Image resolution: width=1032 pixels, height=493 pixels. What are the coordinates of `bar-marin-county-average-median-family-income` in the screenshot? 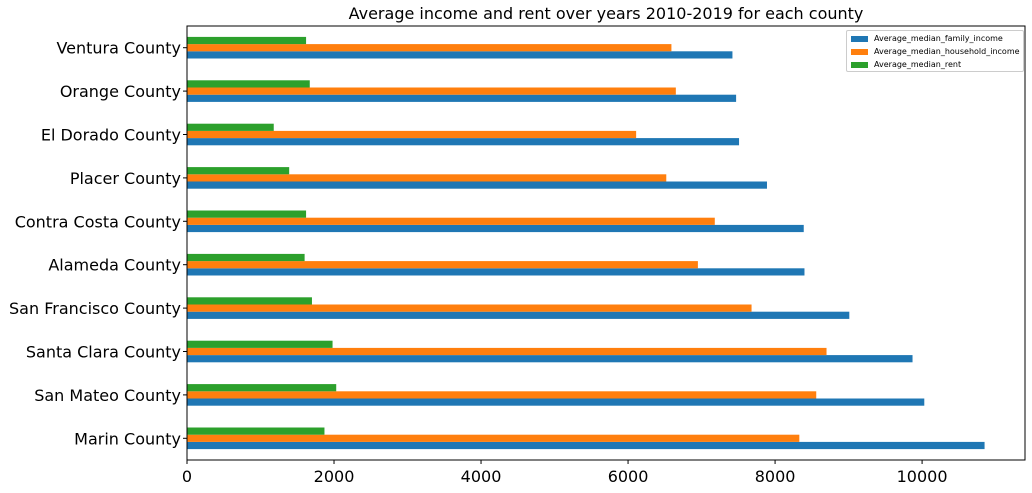 It's located at (586, 445).